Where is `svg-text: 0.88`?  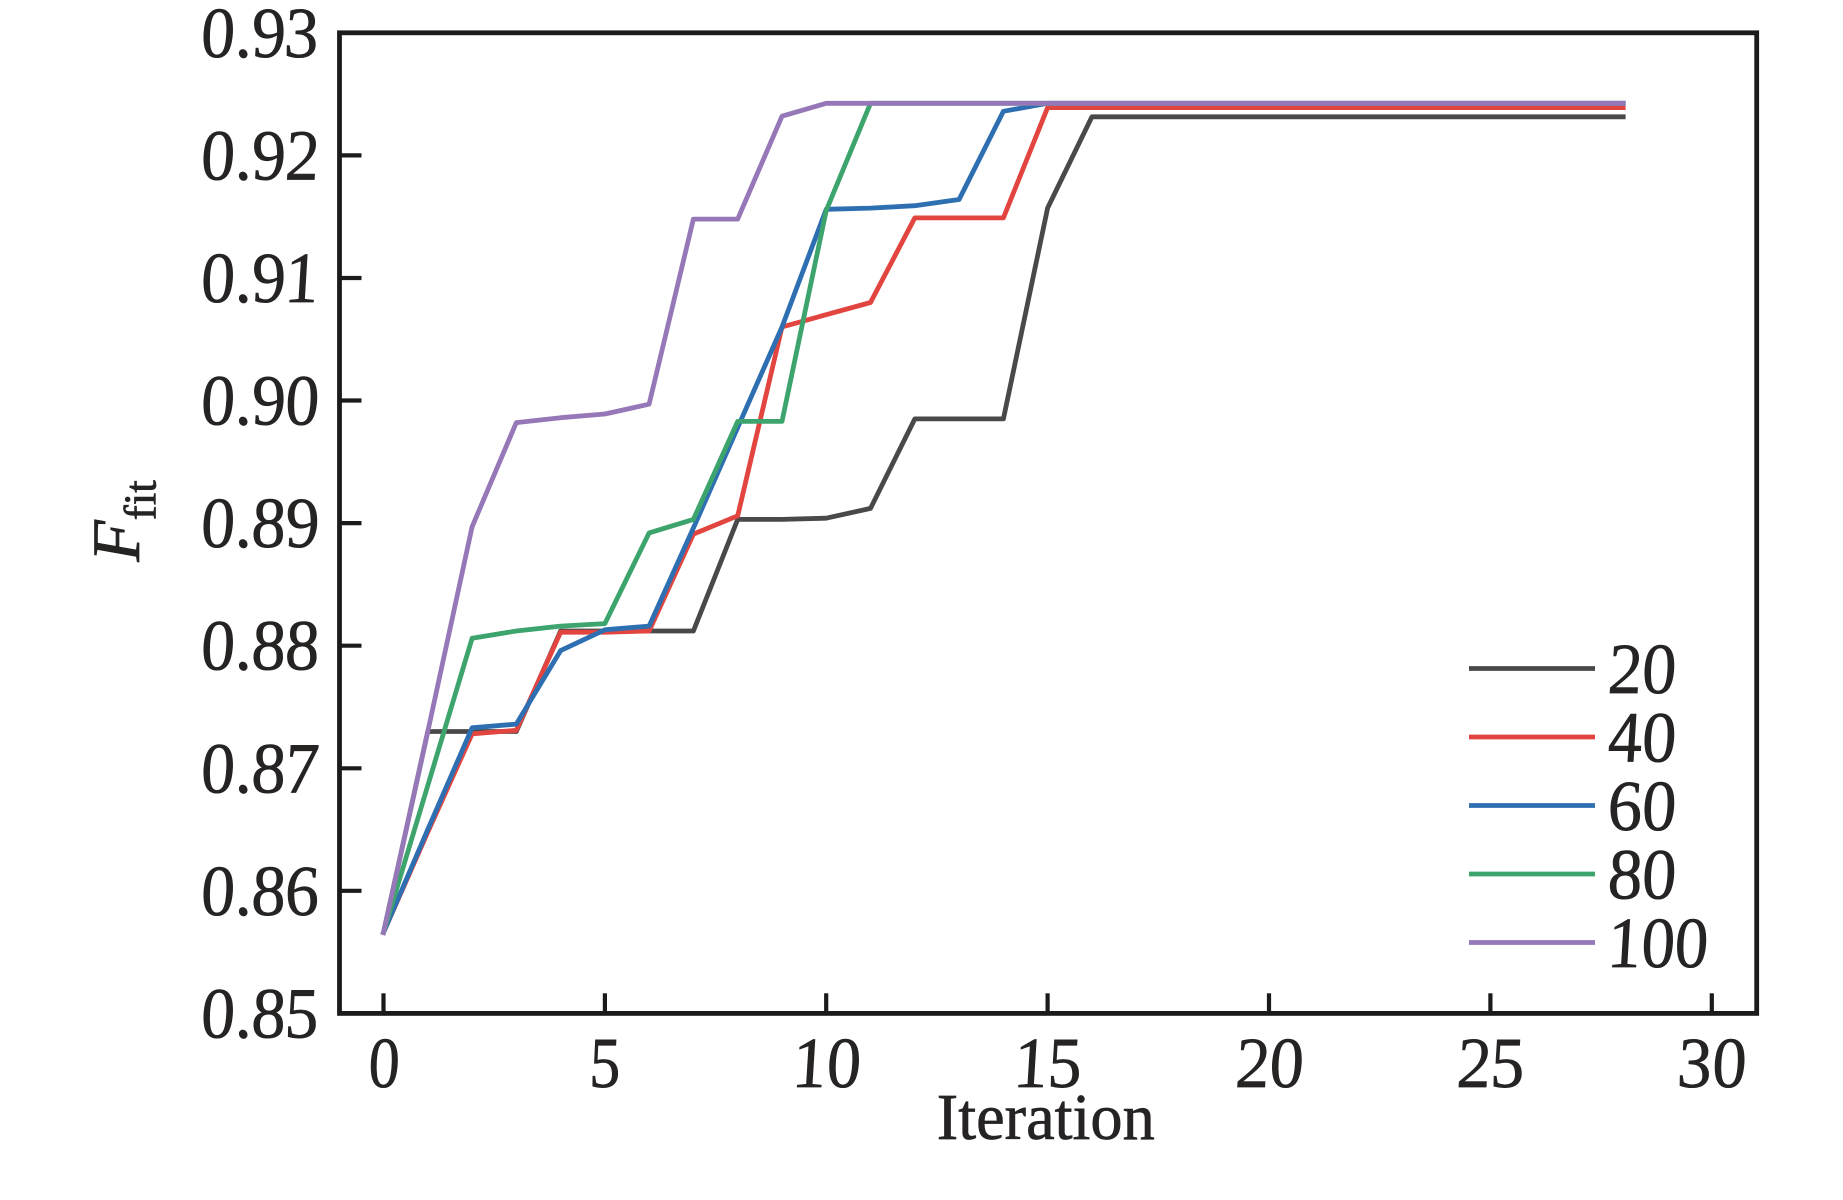
svg-text: 0.88 is located at coordinates (259, 646).